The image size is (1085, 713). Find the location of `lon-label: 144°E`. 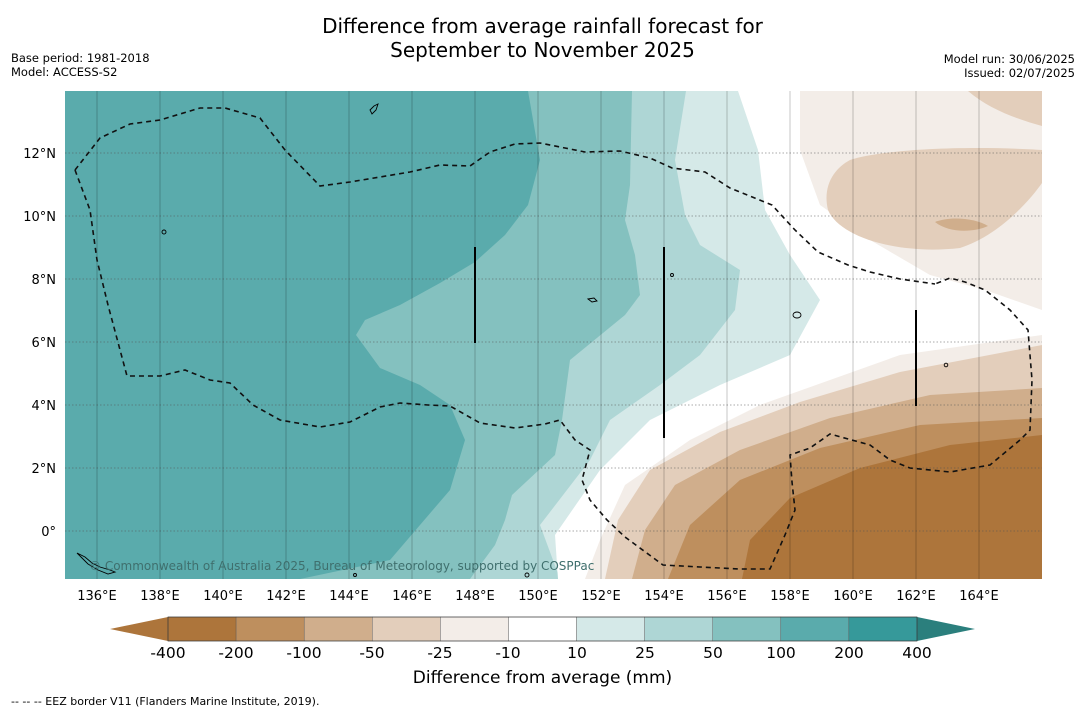

lon-label: 144°E is located at coordinates (349, 596).